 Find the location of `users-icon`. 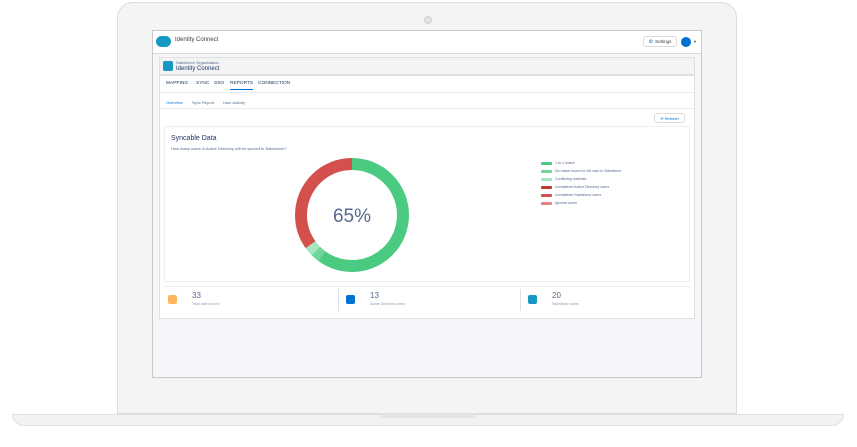

users-icon is located at coordinates (172, 299).